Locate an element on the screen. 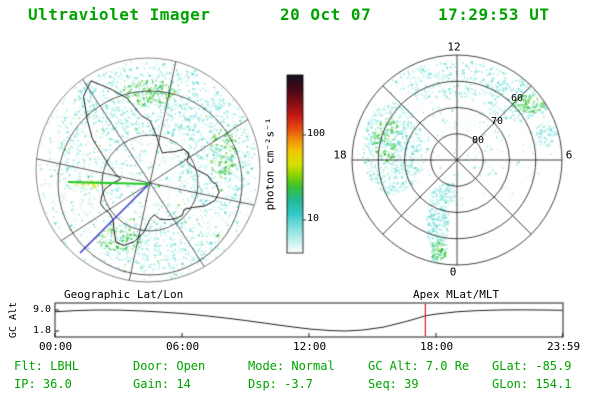  apex-plot-title: Apex MLat/MLT is located at coordinates (456, 294).